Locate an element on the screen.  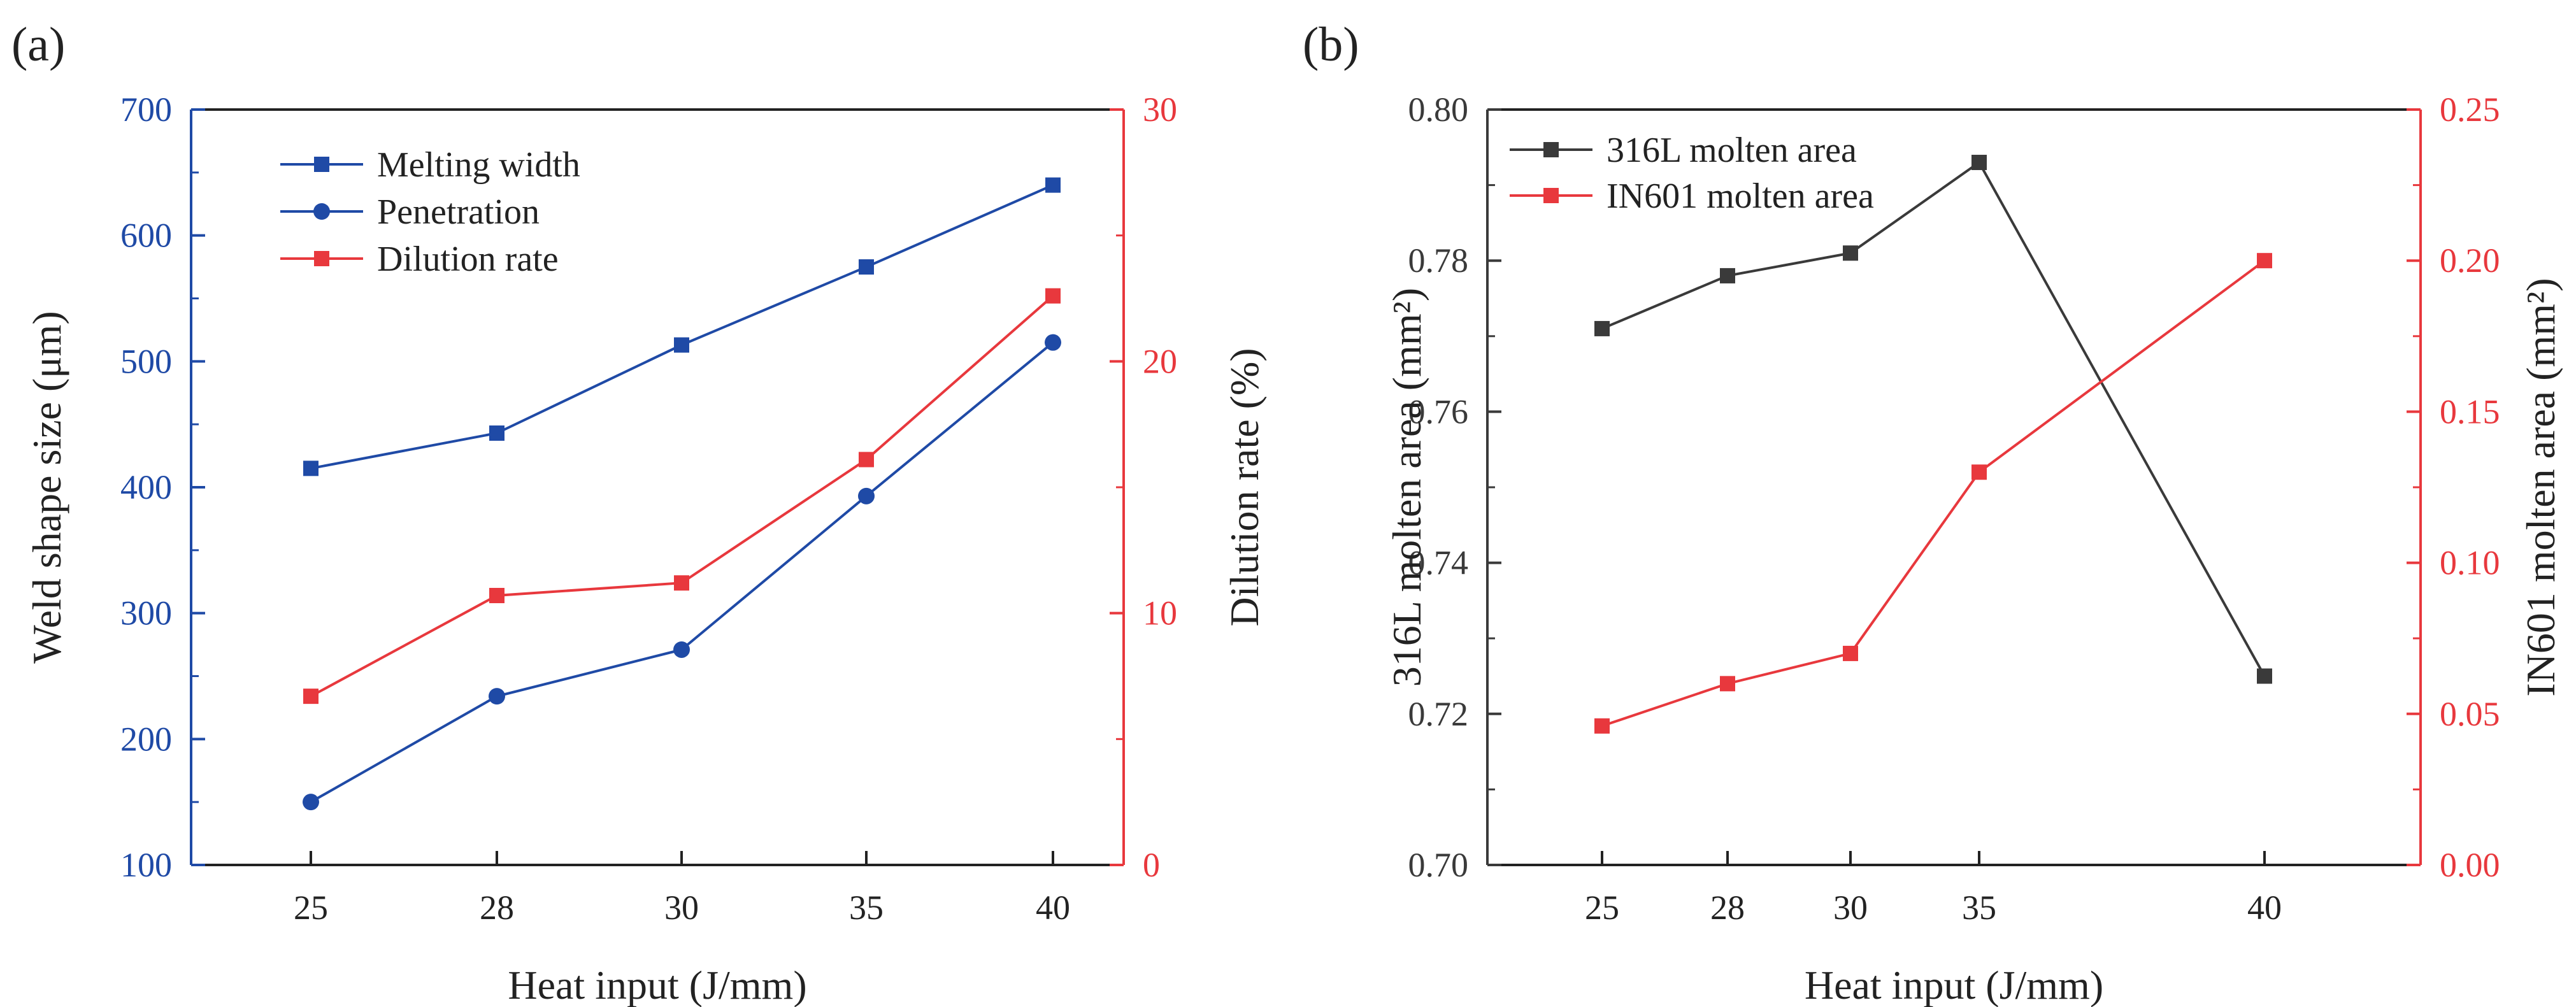
legend-label: 316L molten area is located at coordinates (1731, 150).